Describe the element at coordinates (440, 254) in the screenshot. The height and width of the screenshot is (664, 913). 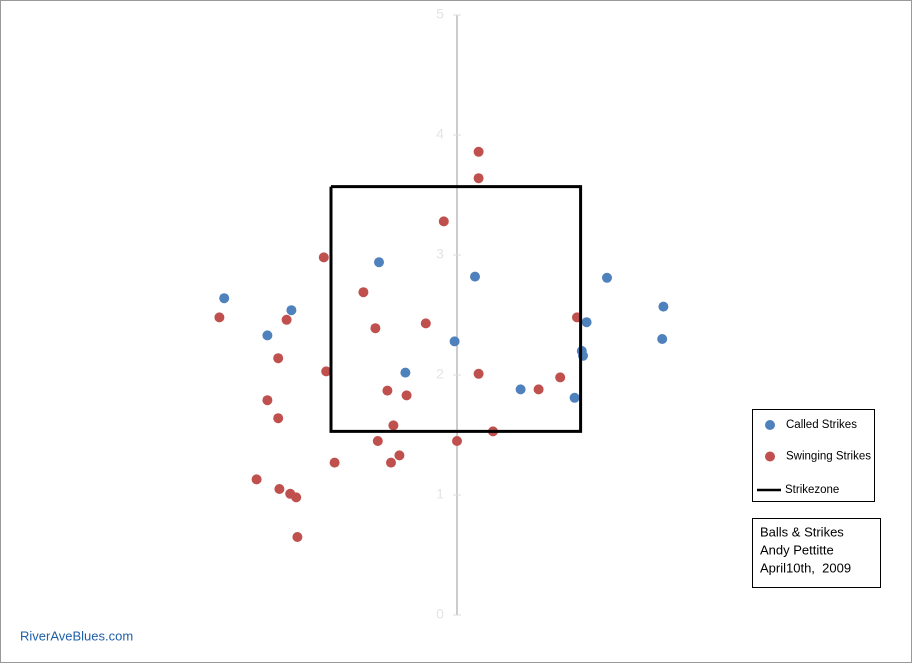
I see `y-tick-label: 3` at that location.